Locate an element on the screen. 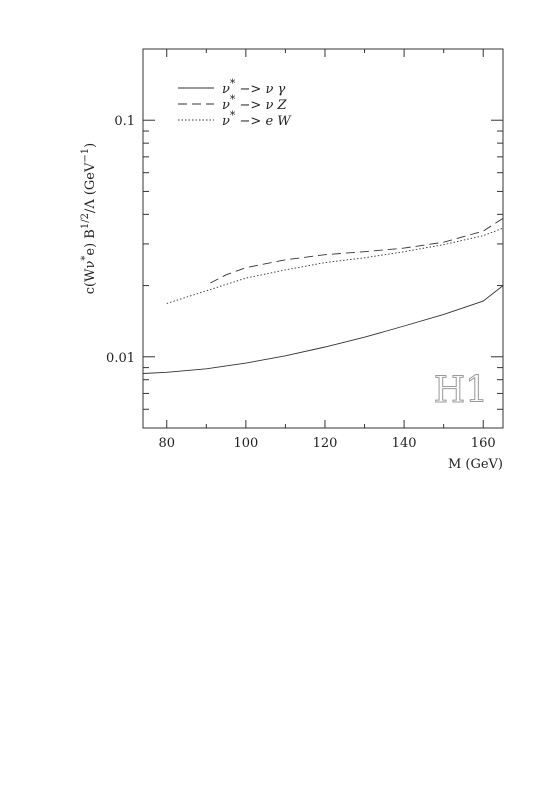  series-lines is located at coordinates (323, 295).